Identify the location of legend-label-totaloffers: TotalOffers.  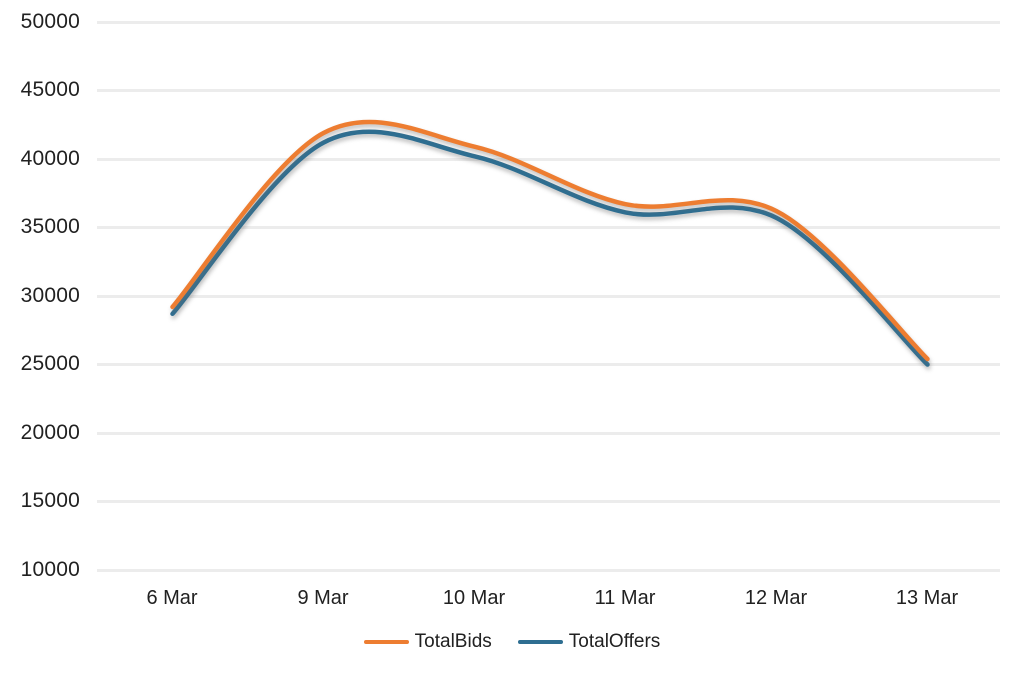
(614, 641).